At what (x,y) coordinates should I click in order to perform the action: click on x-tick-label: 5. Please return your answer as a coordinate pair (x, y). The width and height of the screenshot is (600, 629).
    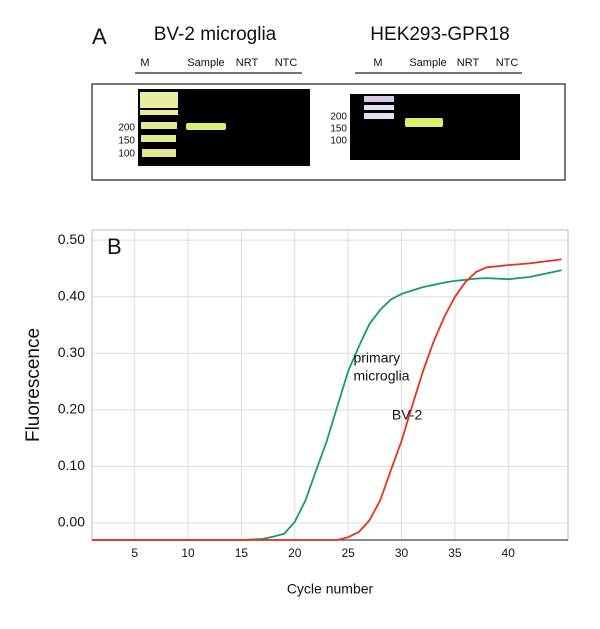
    Looking at the image, I should click on (134, 553).